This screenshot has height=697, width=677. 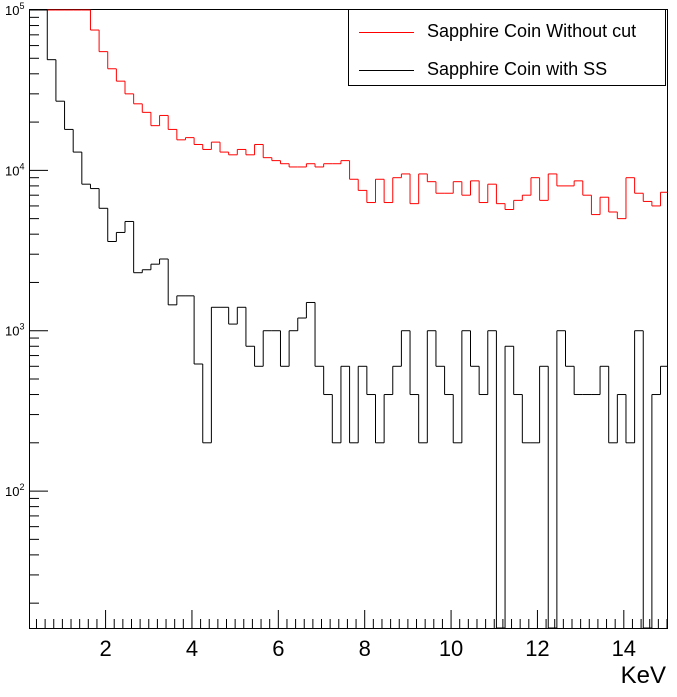 I want to click on legend-swatch-black, so click(x=386, y=70).